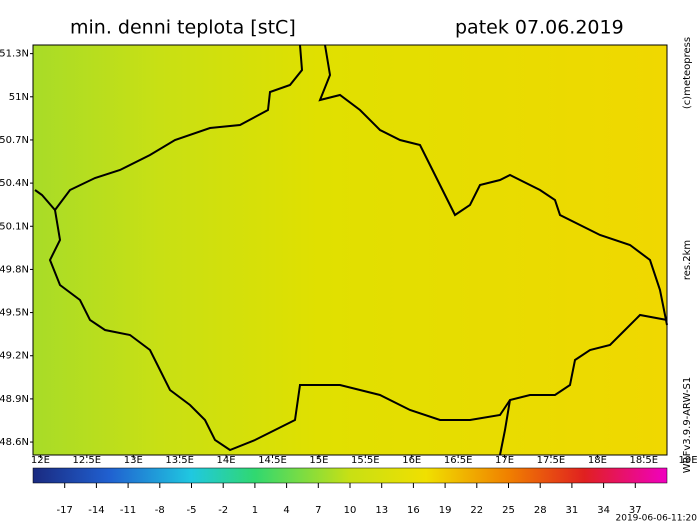  I want to click on lon-label: 17.5E, so click(551, 460).